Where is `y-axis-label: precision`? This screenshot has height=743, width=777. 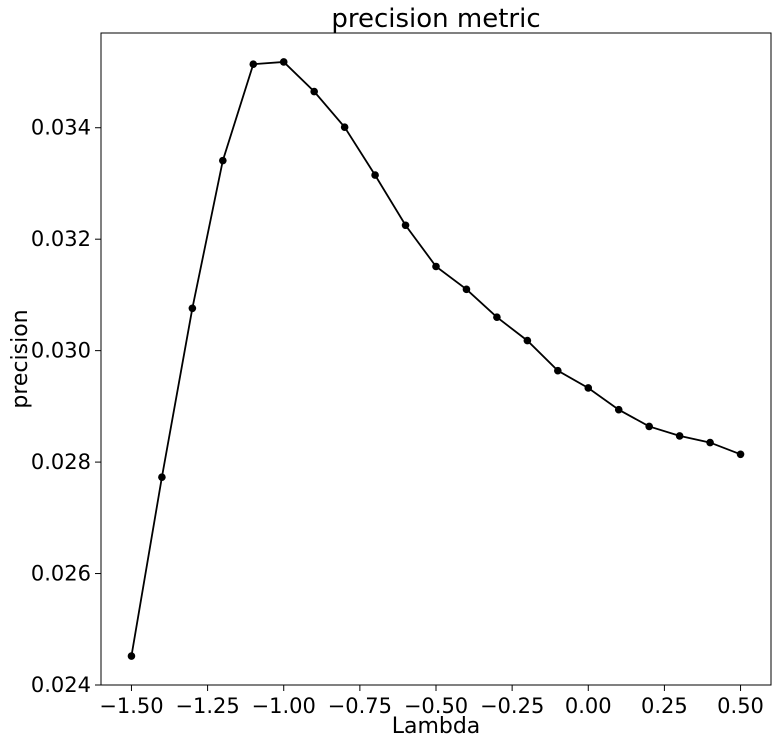
y-axis-label: precision is located at coordinates (20, 358).